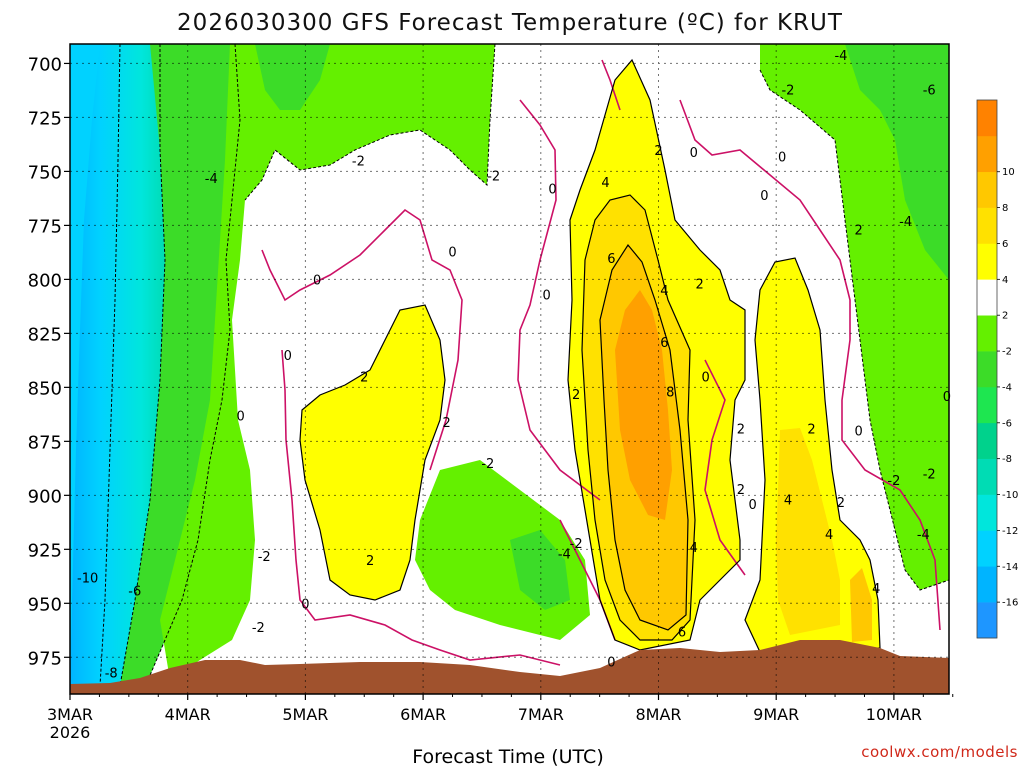 This screenshot has width=1024, height=768. Describe the element at coordinates (45, 442) in the screenshot. I see `y-tick-label: 875` at that location.